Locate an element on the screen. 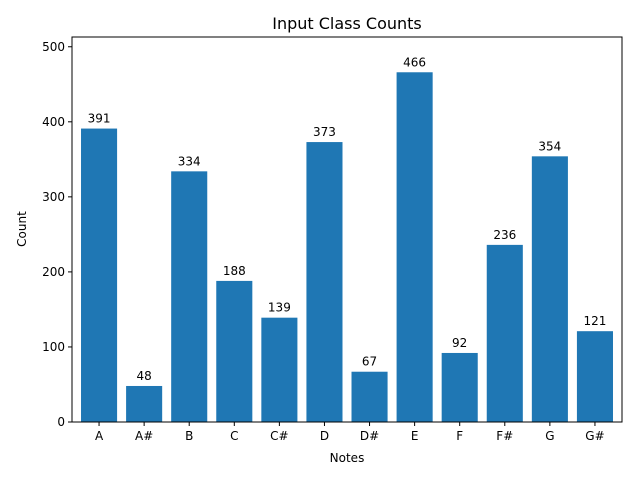 The height and width of the screenshot is (484, 640). x-tick-label: C# is located at coordinates (279, 436).